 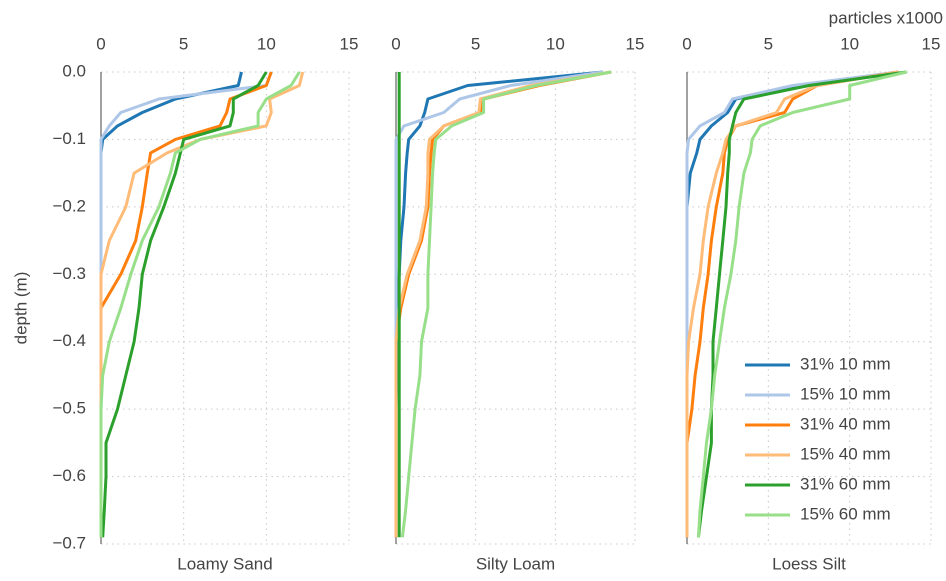 What do you see at coordinates (845, 513) in the screenshot?
I see `legend-label: 15% 60 mm` at bounding box center [845, 513].